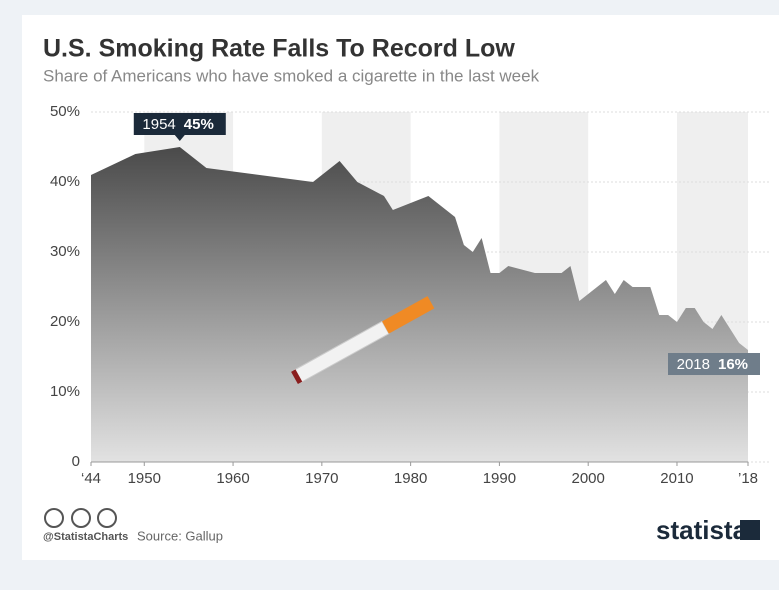  What do you see at coordinates (702, 530) in the screenshot?
I see `brand: statista` at bounding box center [702, 530].